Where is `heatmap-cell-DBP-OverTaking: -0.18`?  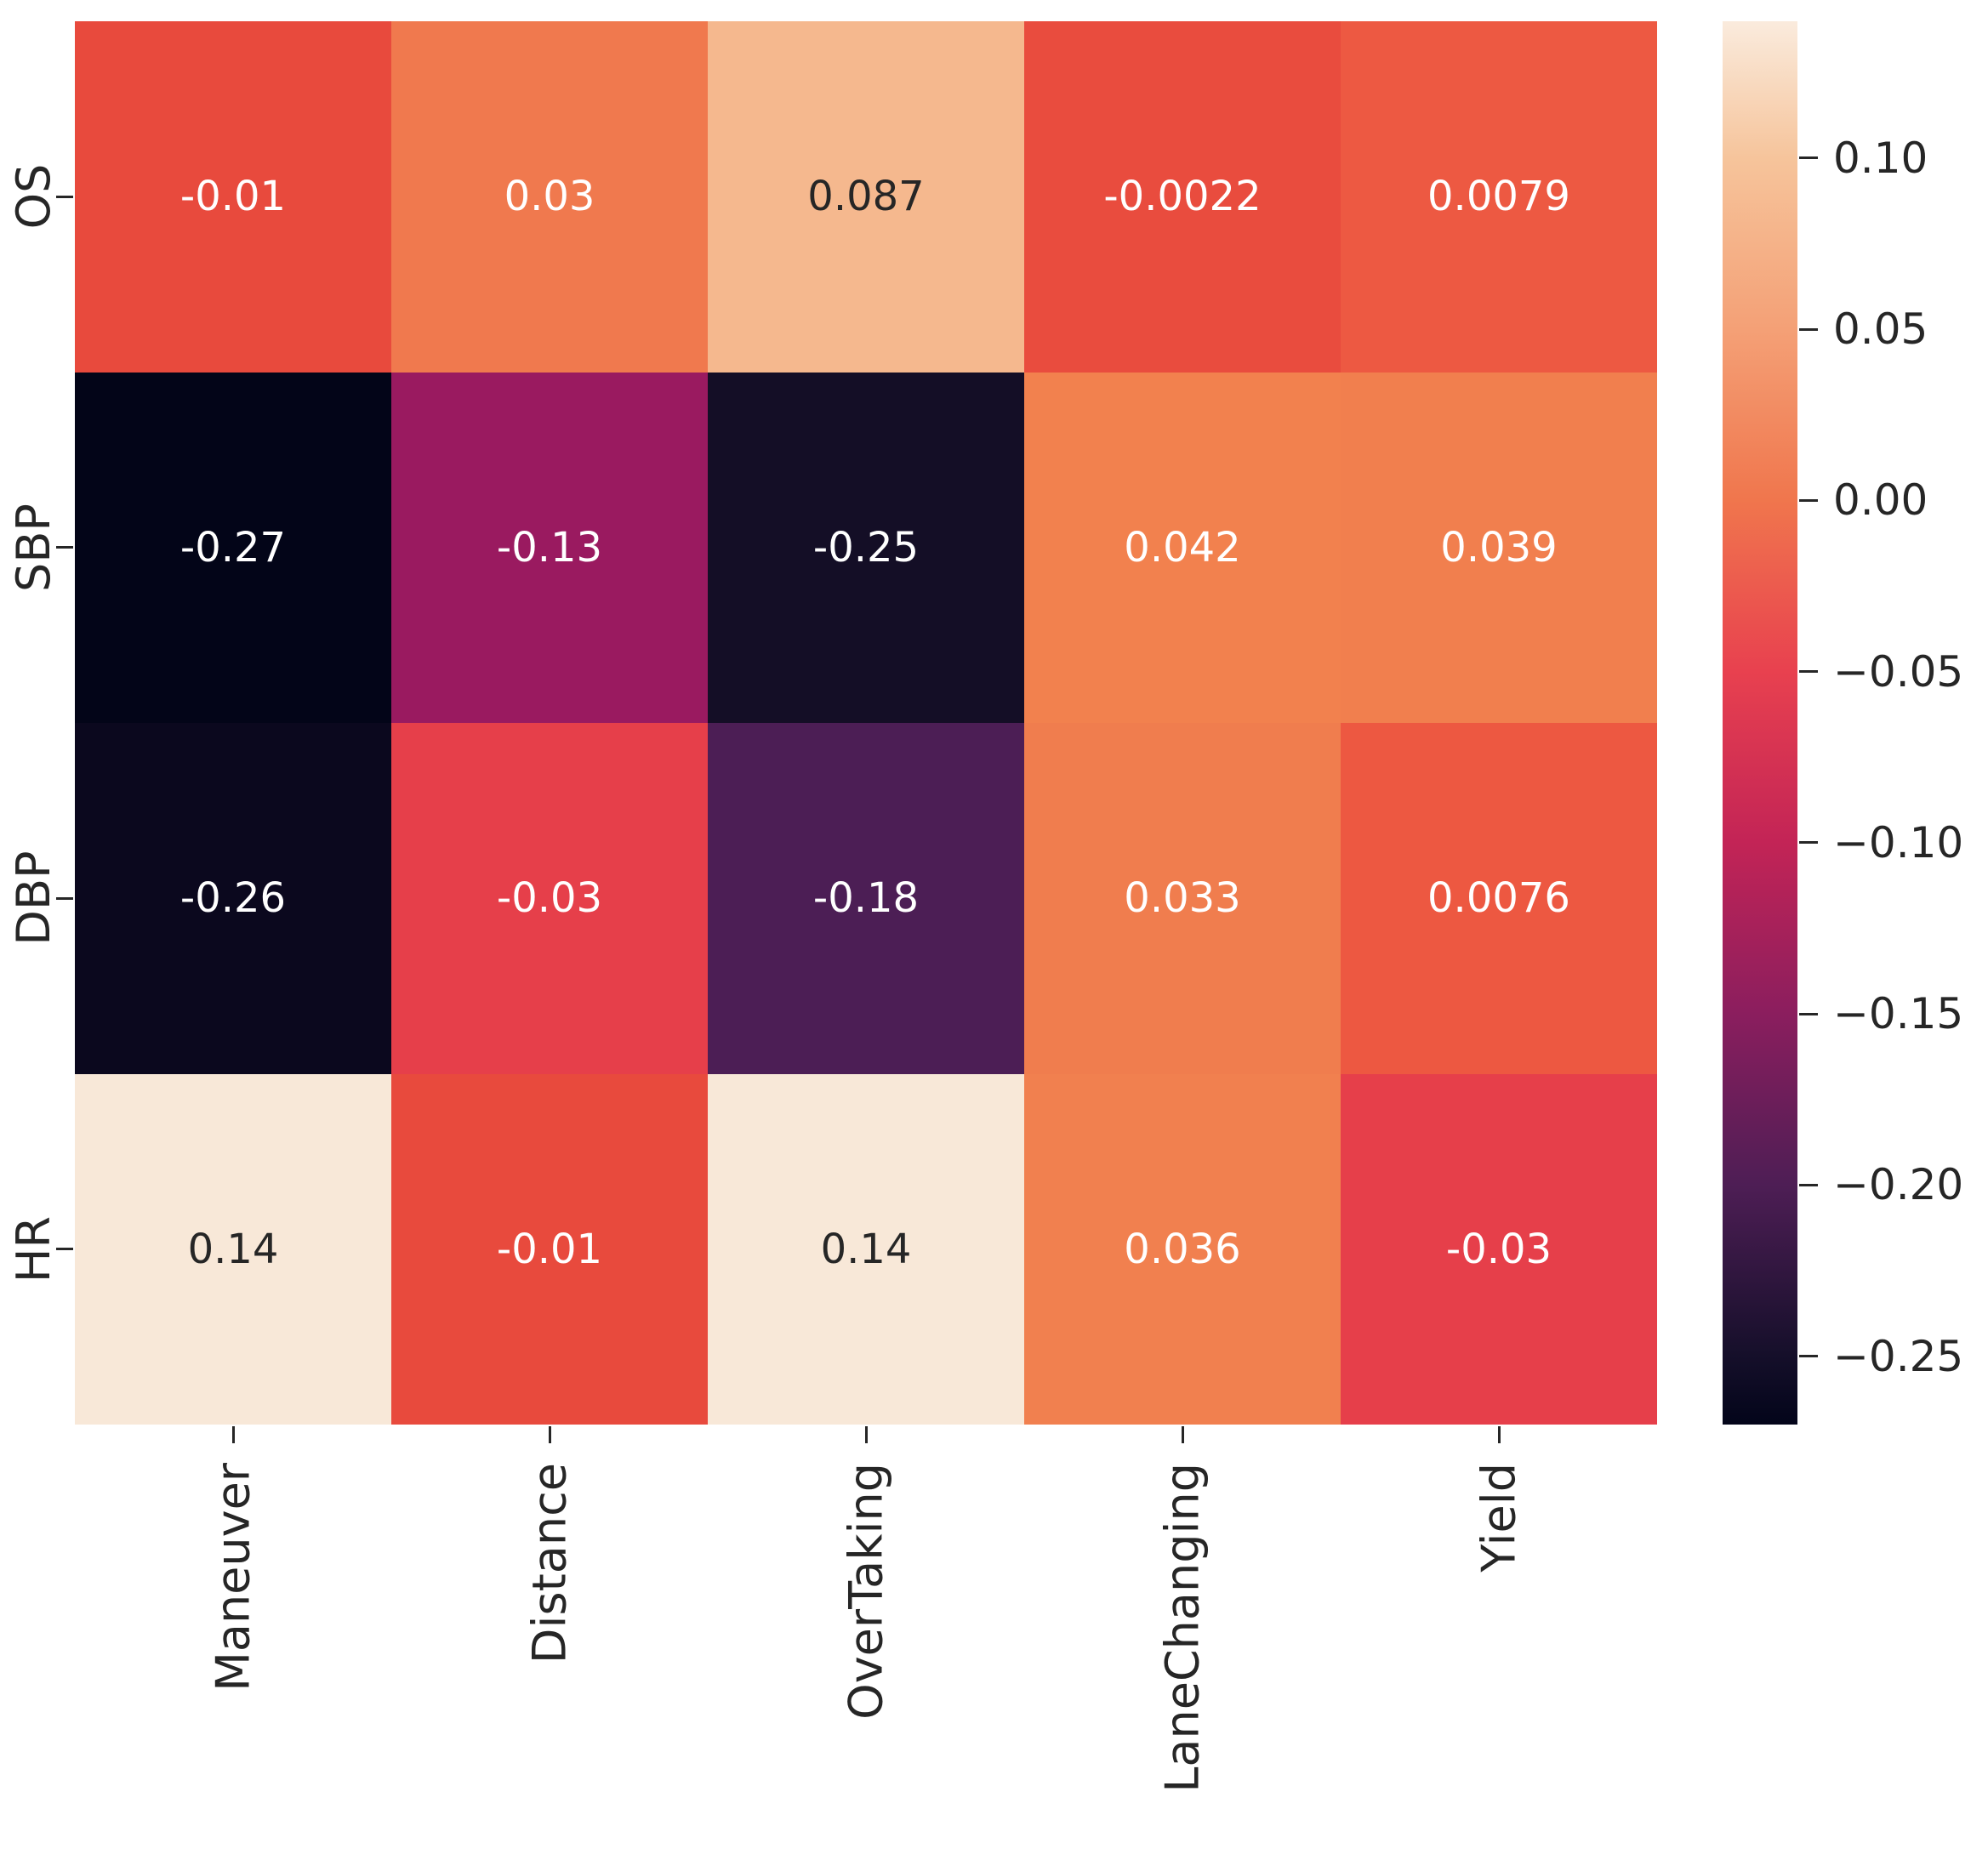
heatmap-cell-DBP-OverTaking: -0.18 is located at coordinates (866, 898).